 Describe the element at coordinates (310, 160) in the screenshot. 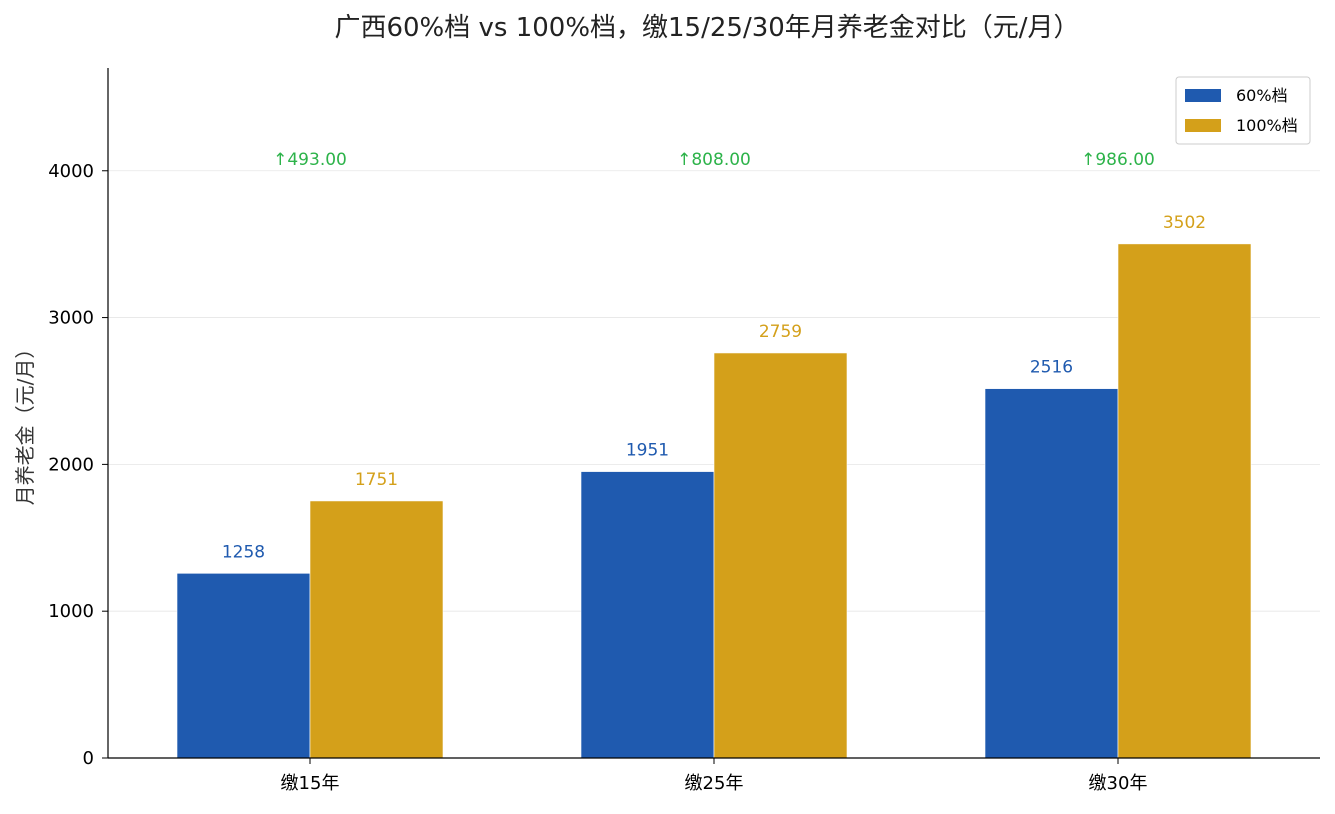

I see `difference-label: ↑493.00` at that location.